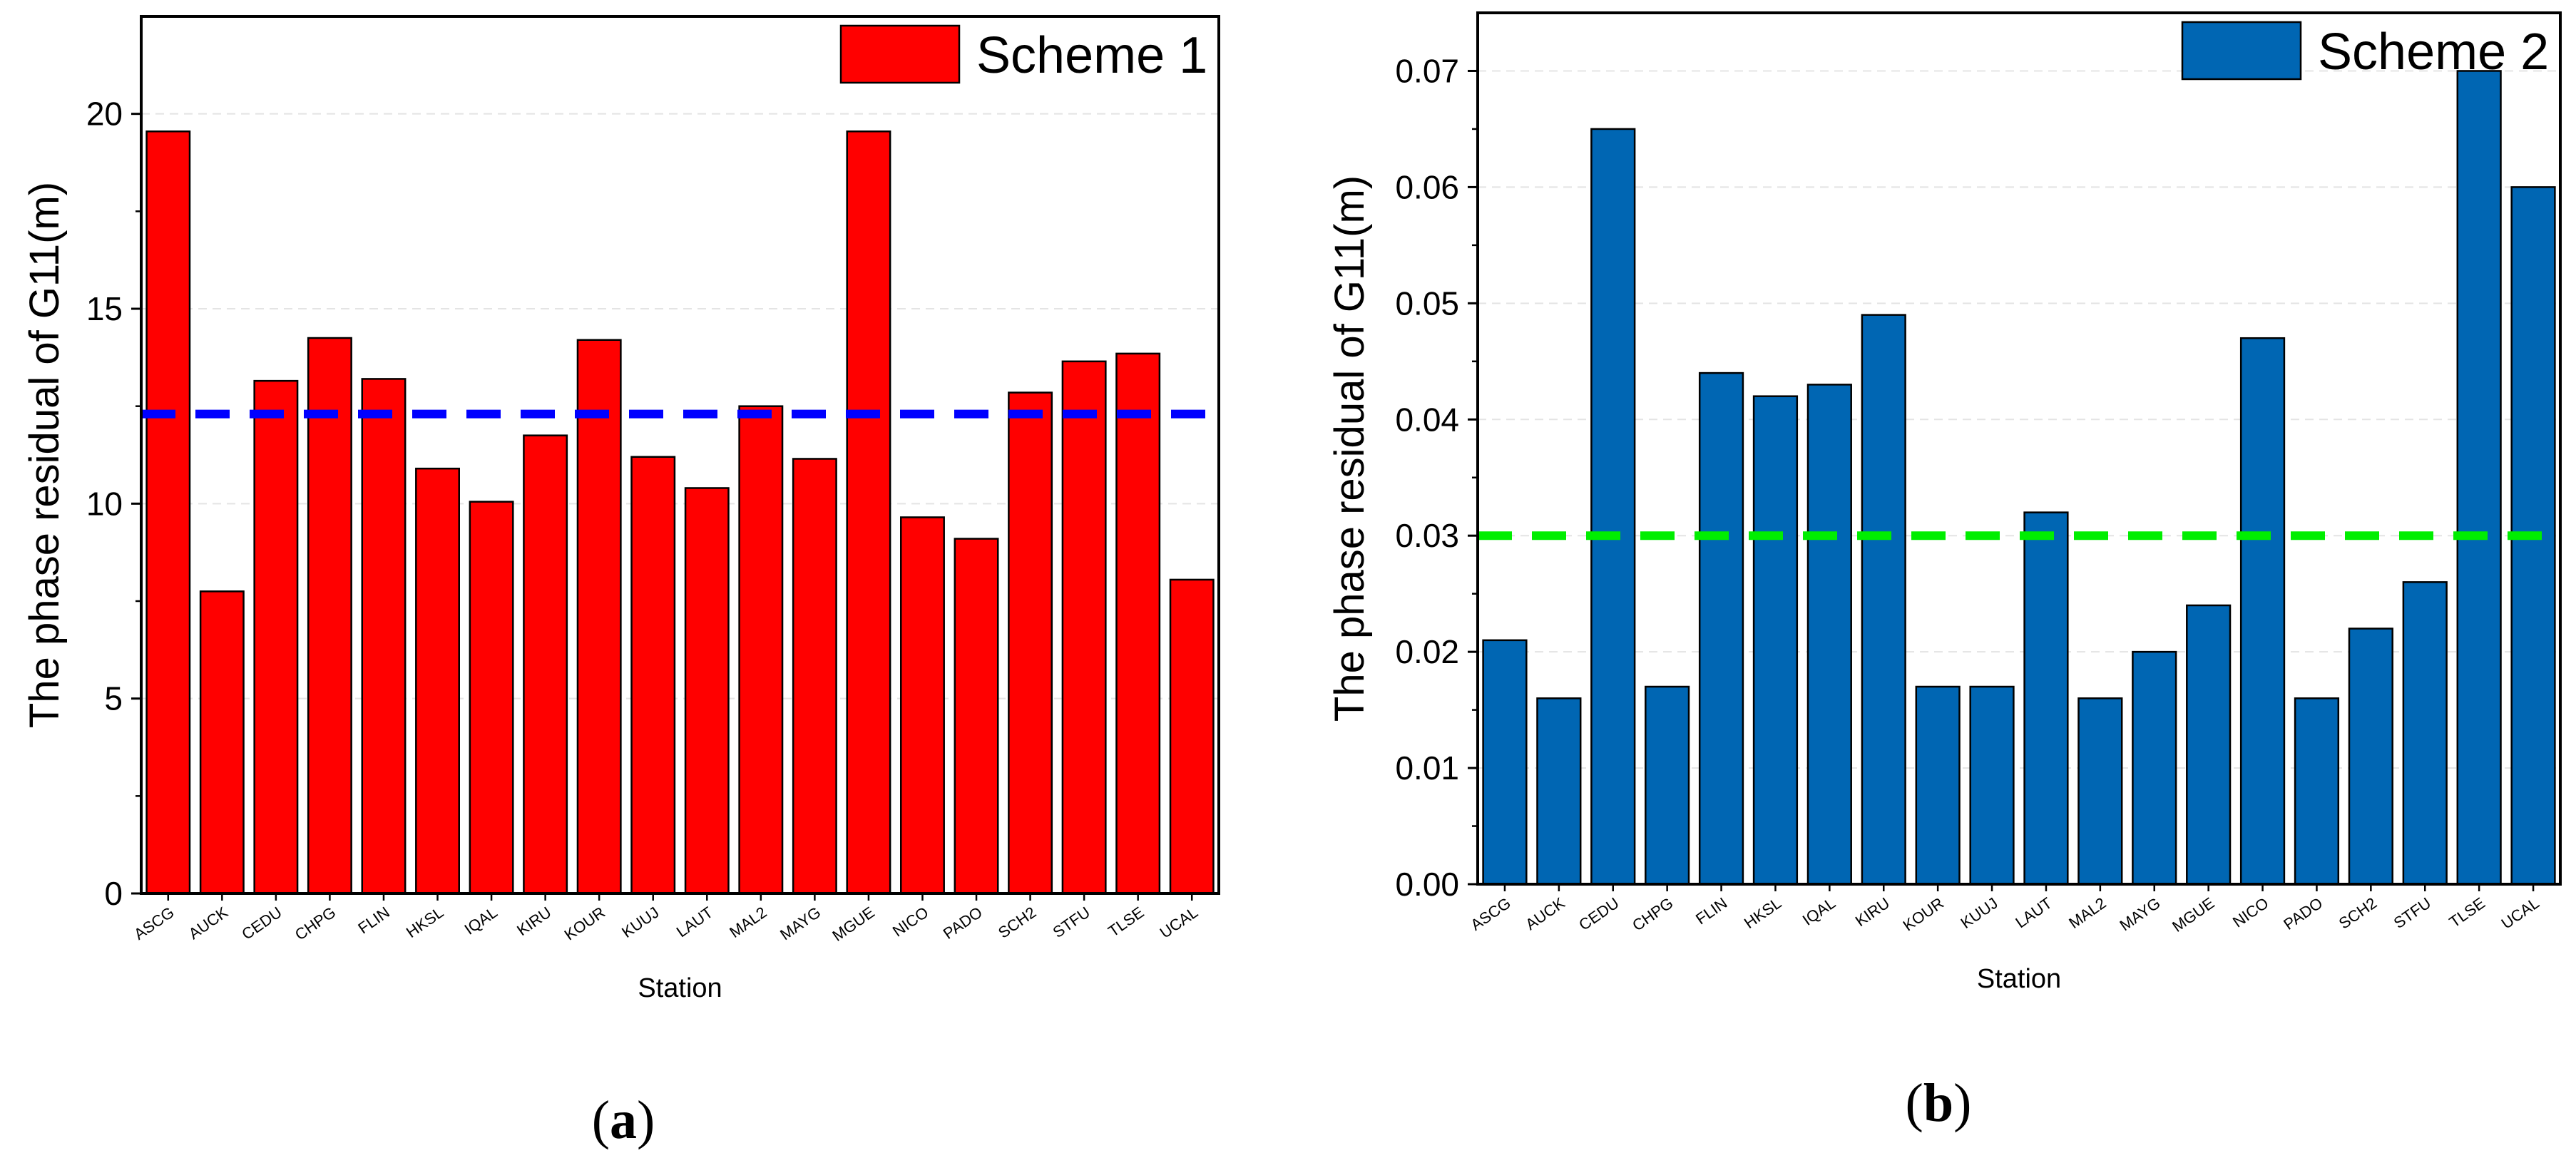  I want to click on y-tick-label: 5, so click(113, 698).